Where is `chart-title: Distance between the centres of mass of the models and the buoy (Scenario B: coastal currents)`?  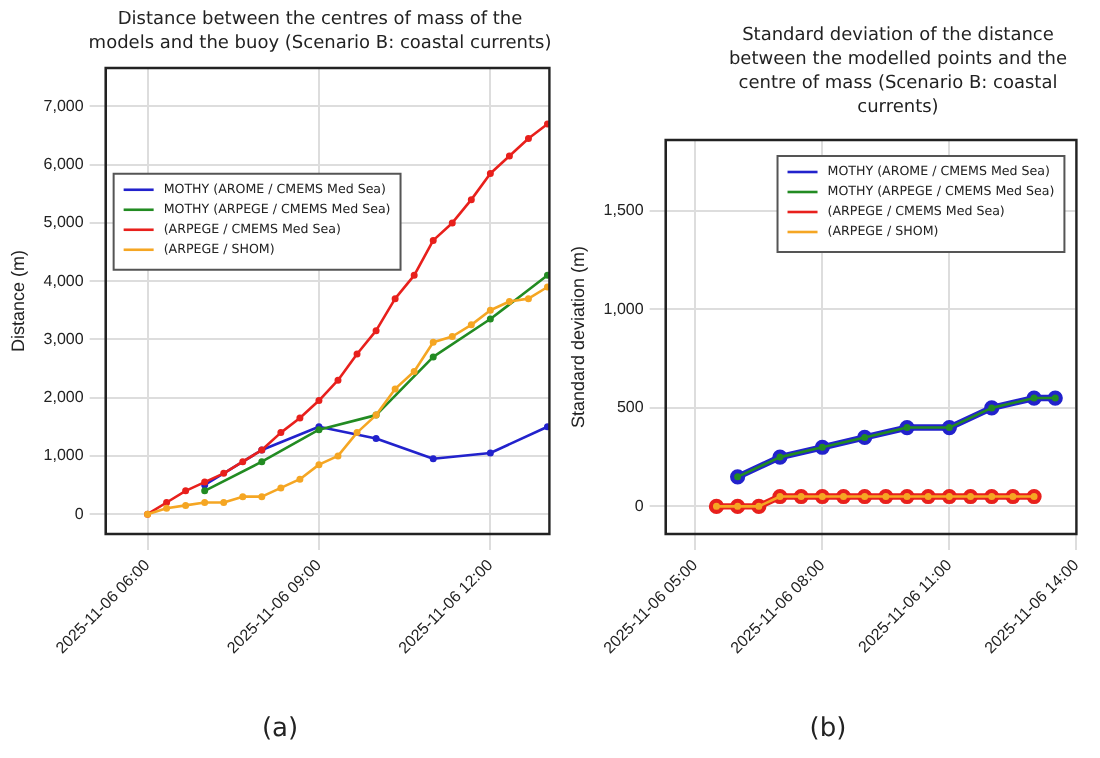
chart-title: Distance between the centres of mass of the models and the buoy (Scenario B: coastal currents) is located at coordinates (320, 32).